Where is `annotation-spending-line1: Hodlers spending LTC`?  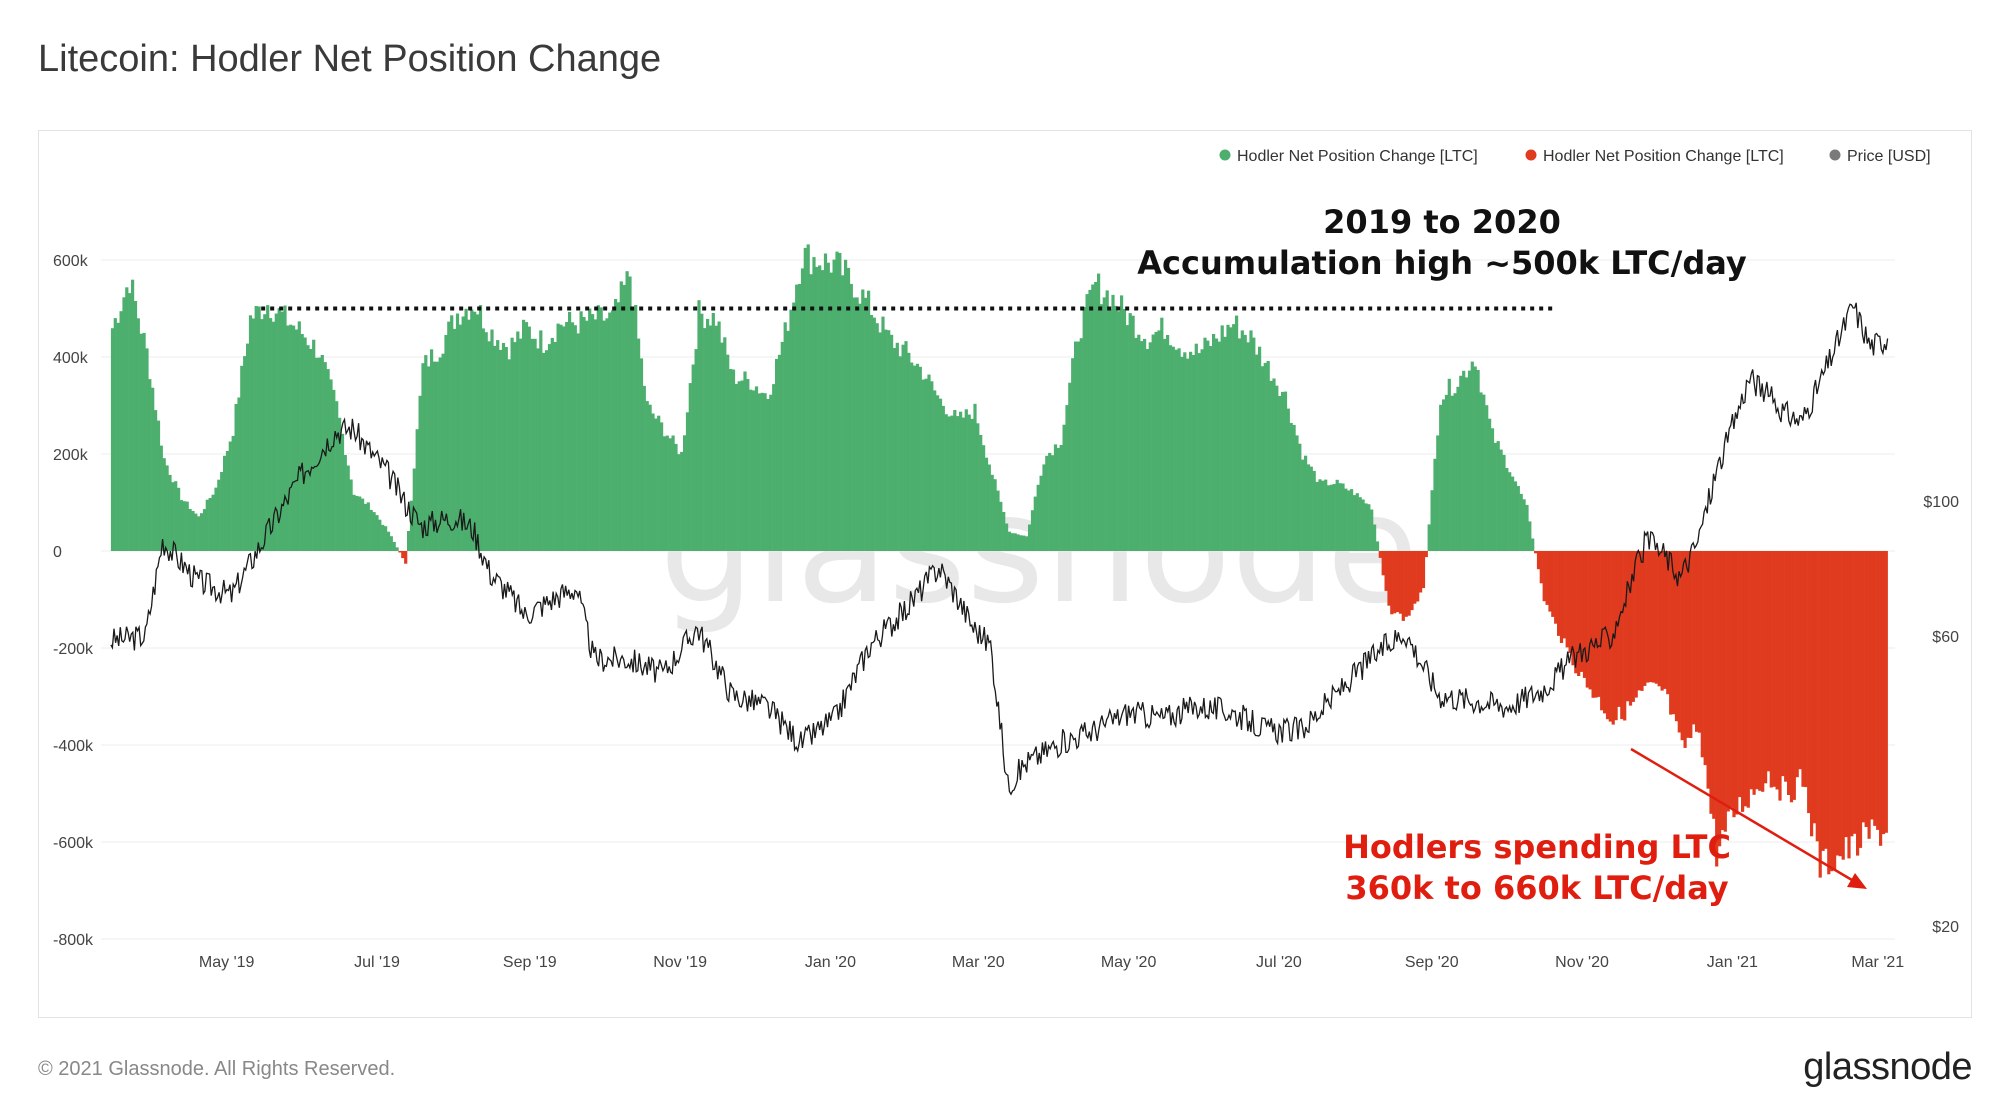
annotation-spending-line1: Hodlers spending LTC is located at coordinates (1537, 847).